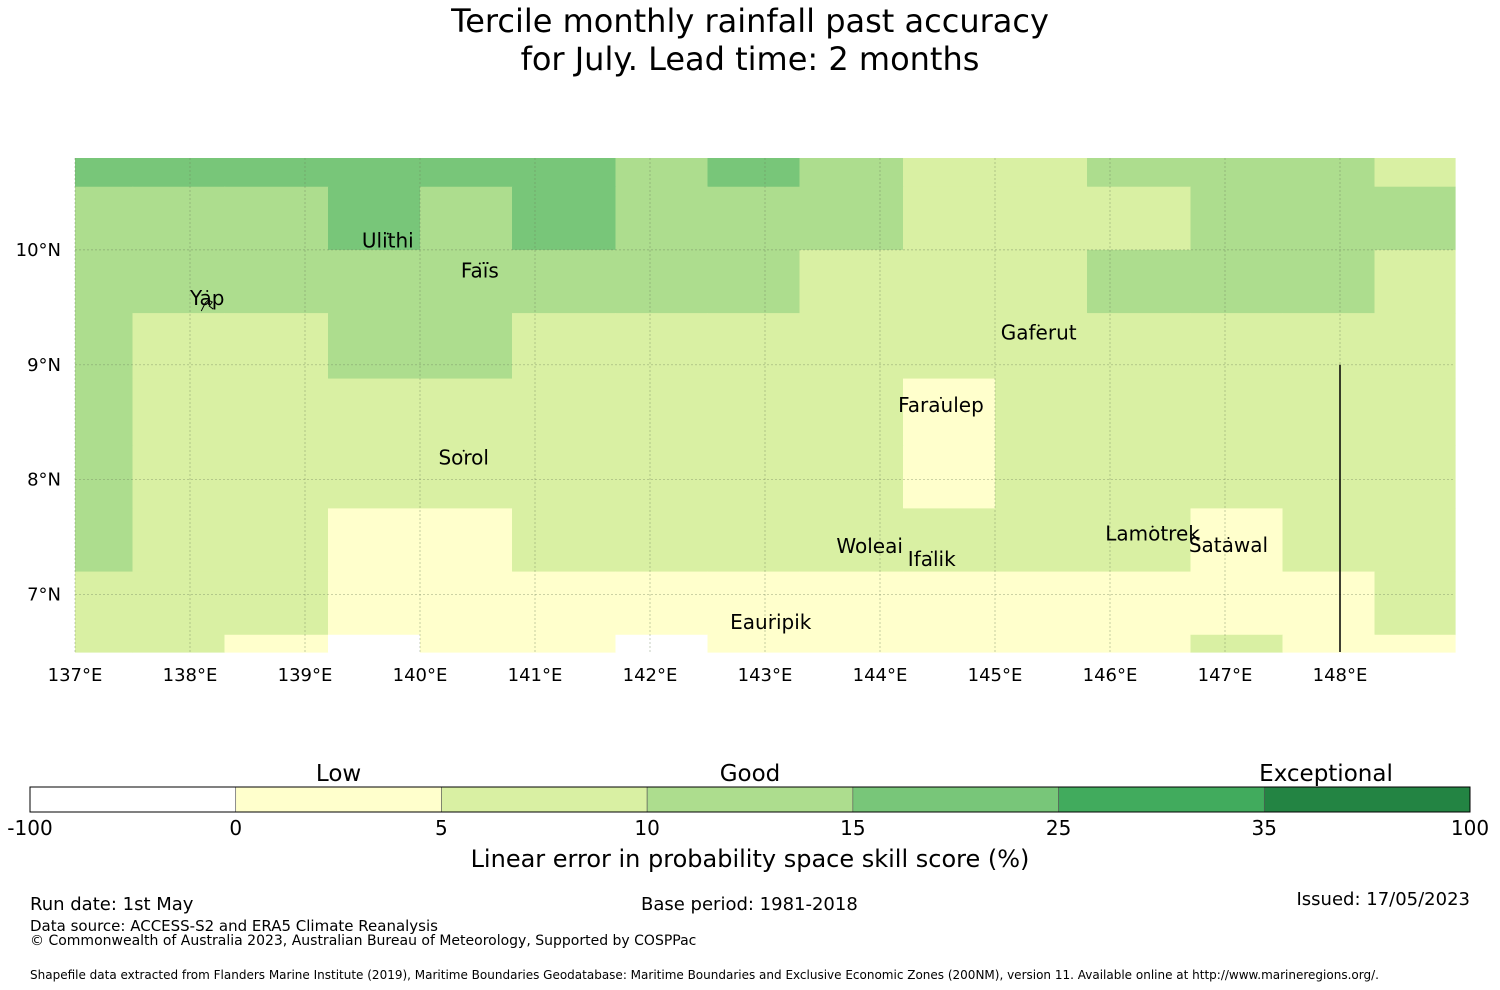 The width and height of the screenshot is (1500, 990). What do you see at coordinates (420, 675) in the screenshot?
I see `x-tick-label: 140°E` at bounding box center [420, 675].